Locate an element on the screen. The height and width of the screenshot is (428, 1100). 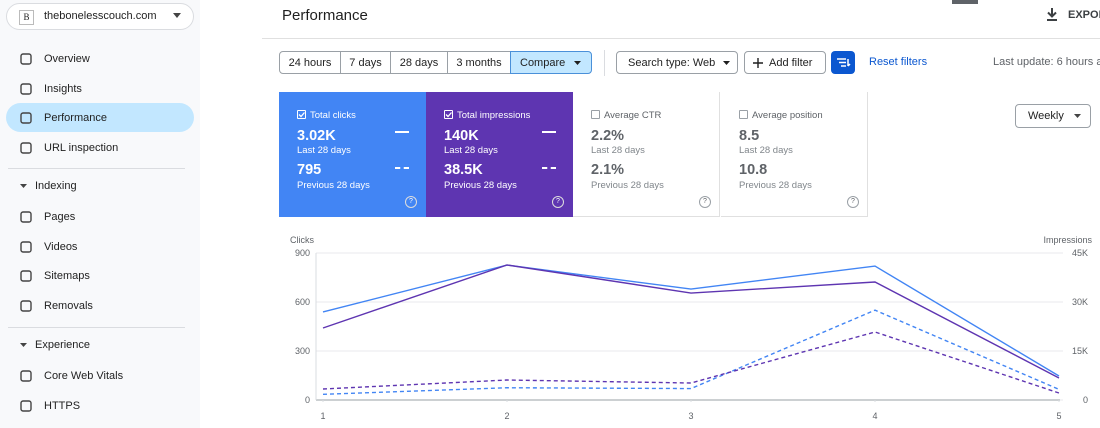
y-tick-label: 0 is located at coordinates (307, 400).